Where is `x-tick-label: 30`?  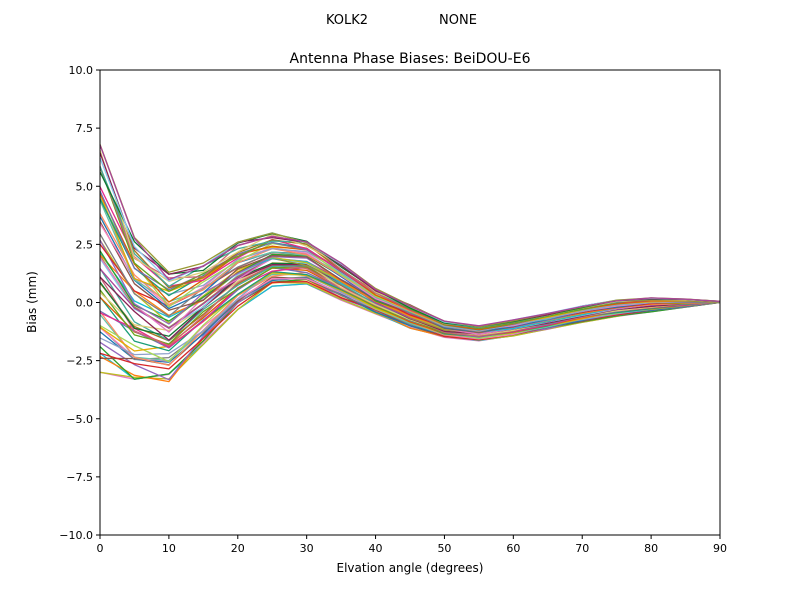 x-tick-label: 30 is located at coordinates (307, 548).